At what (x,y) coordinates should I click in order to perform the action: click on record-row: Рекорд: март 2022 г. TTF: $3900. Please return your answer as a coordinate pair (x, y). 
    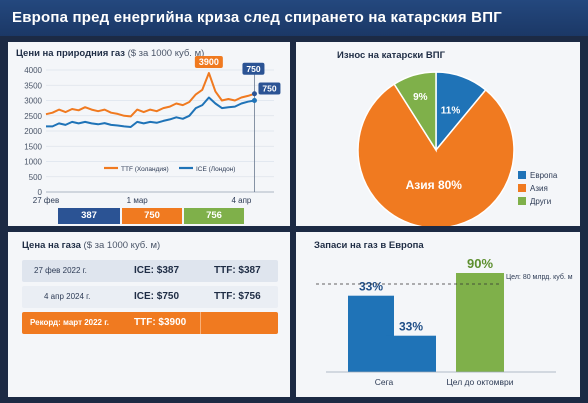
    Looking at the image, I should click on (150, 323).